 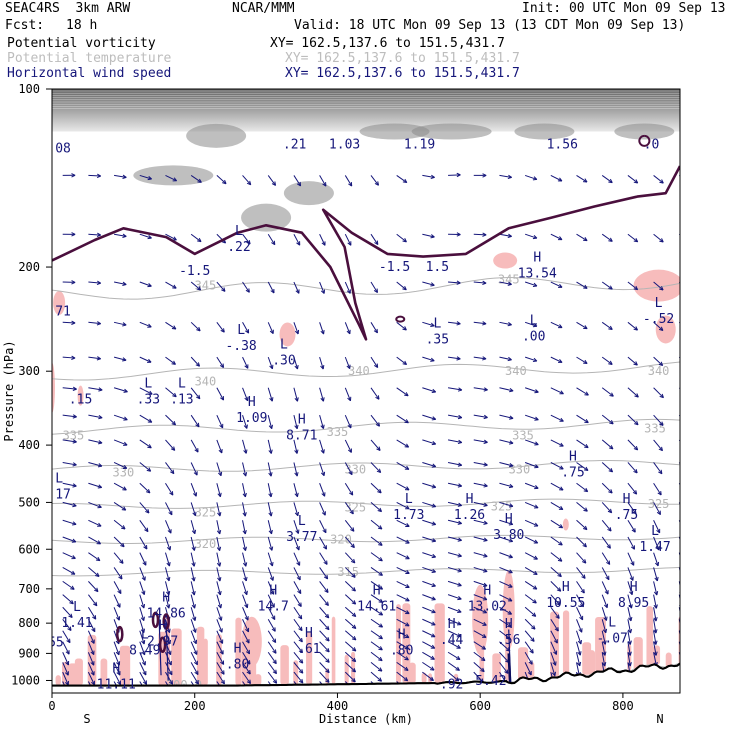 I want to click on extremum-value: 1.56, so click(x=562, y=144).